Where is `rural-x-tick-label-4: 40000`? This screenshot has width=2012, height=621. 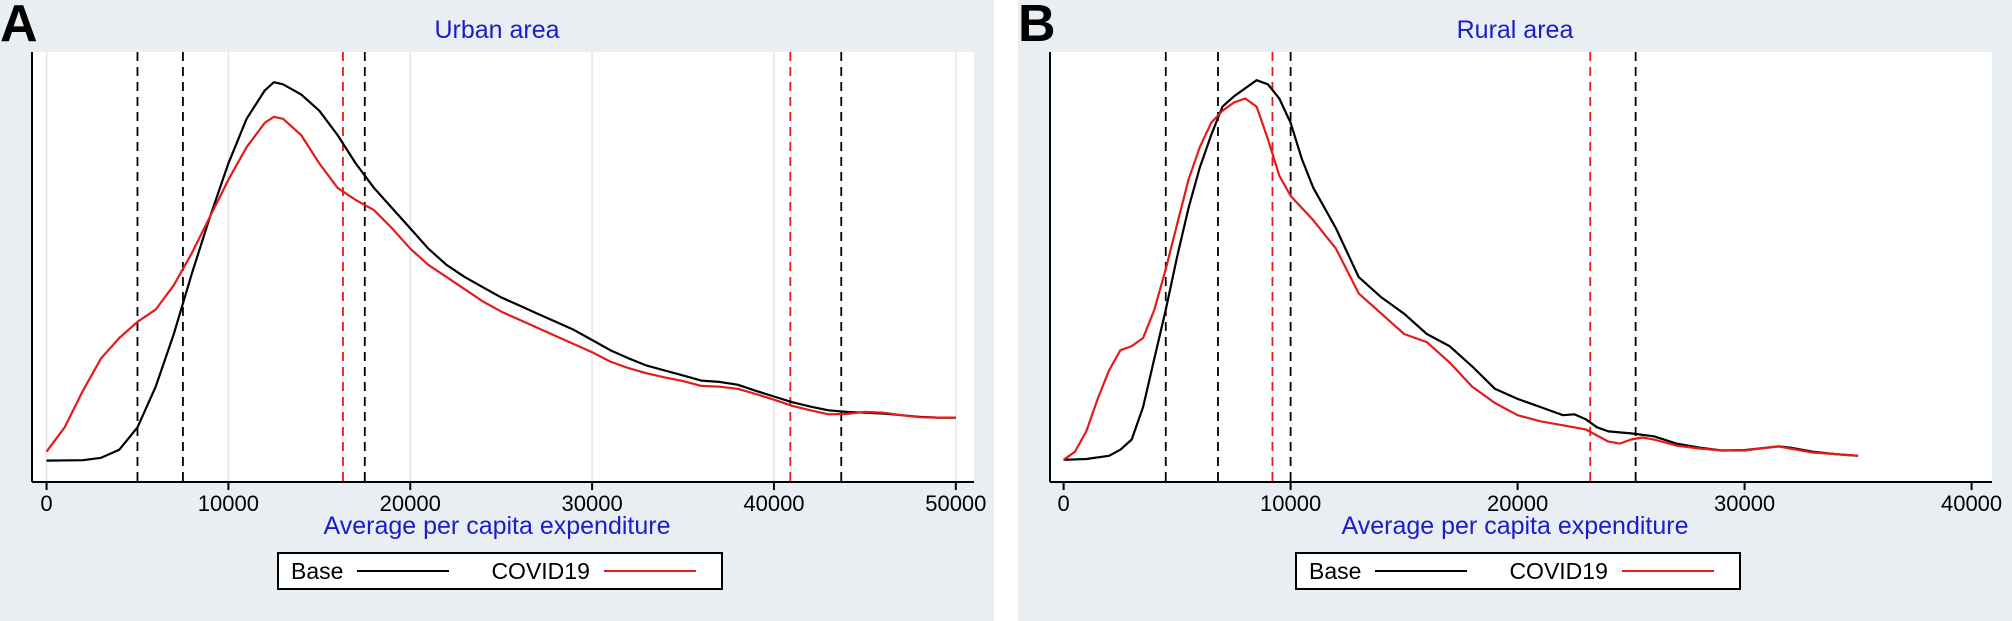
rural-x-tick-label-4: 40000 is located at coordinates (1971, 503).